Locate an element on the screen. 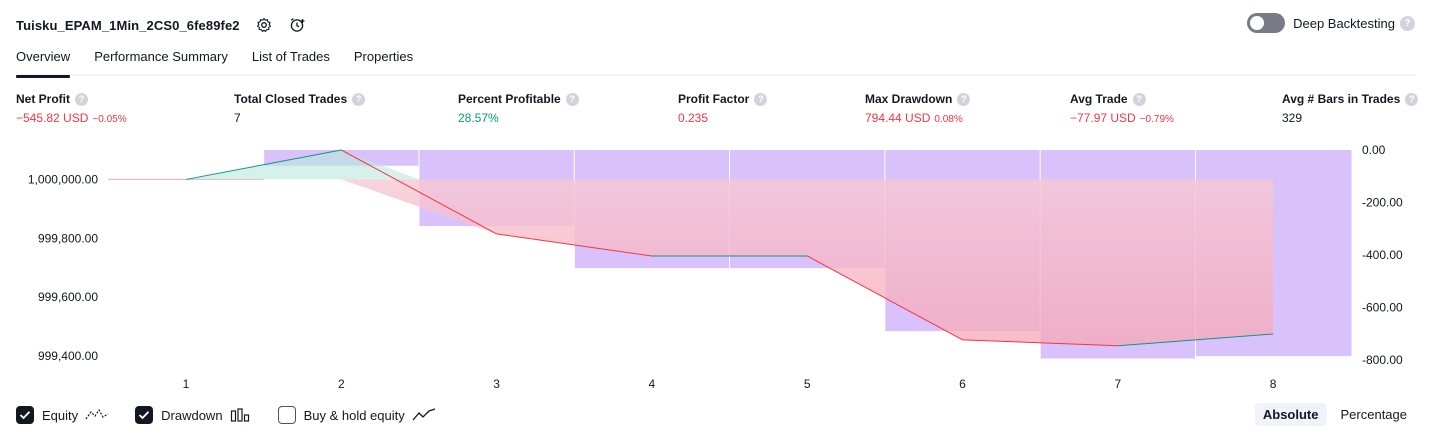  buy-hold-checkbox: Buy & hold equity is located at coordinates (356, 415).